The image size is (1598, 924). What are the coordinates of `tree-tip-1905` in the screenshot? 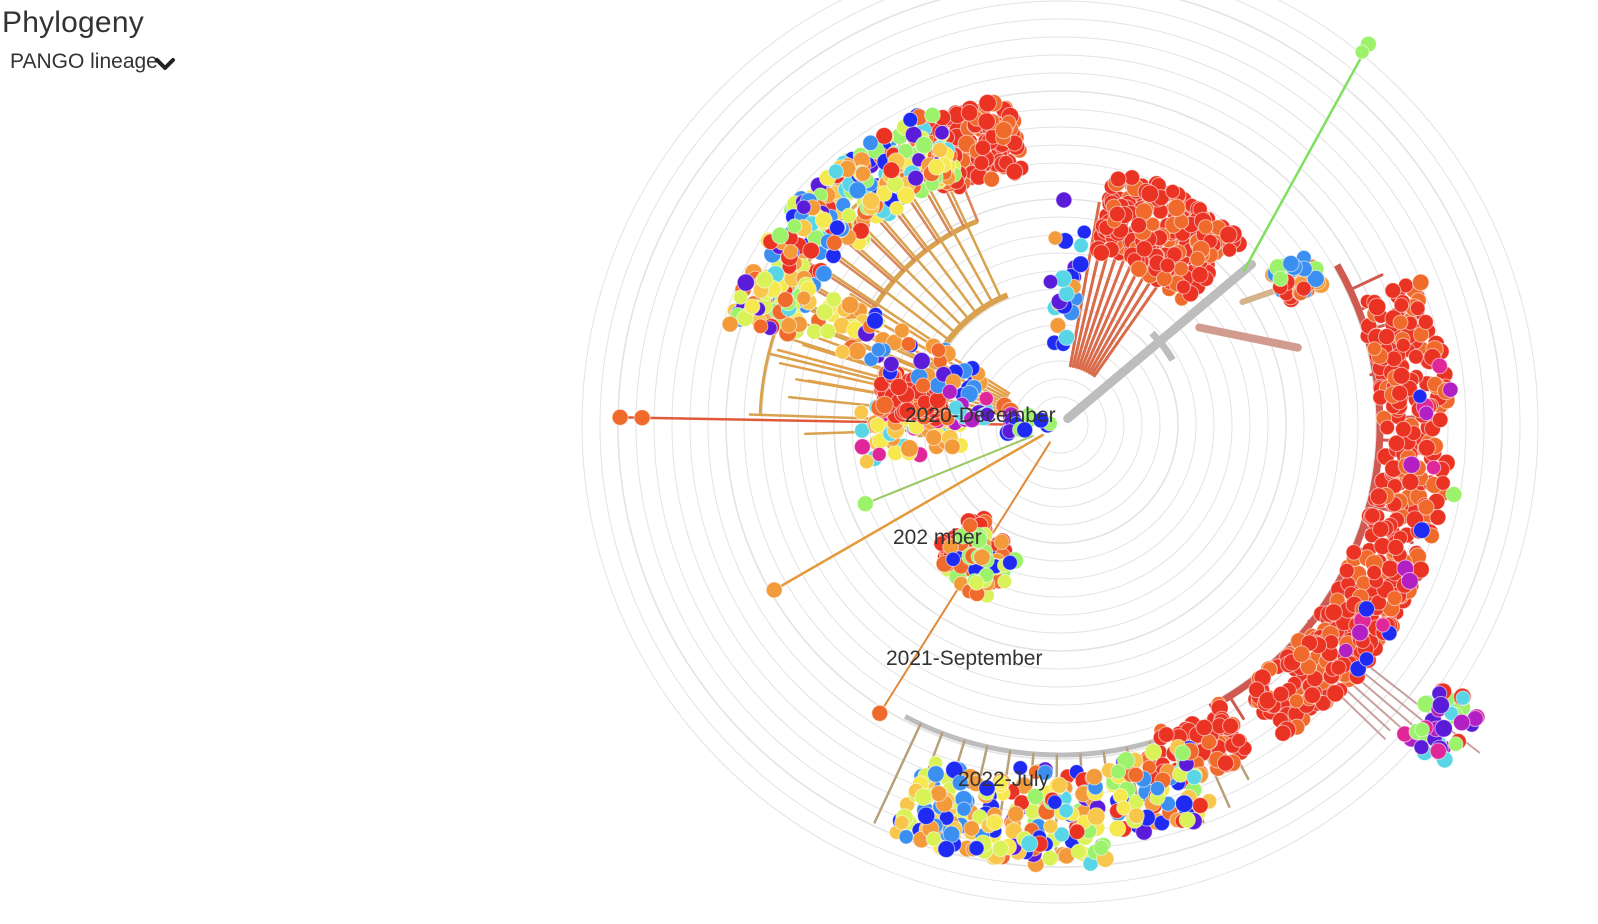 It's located at (1422, 729).